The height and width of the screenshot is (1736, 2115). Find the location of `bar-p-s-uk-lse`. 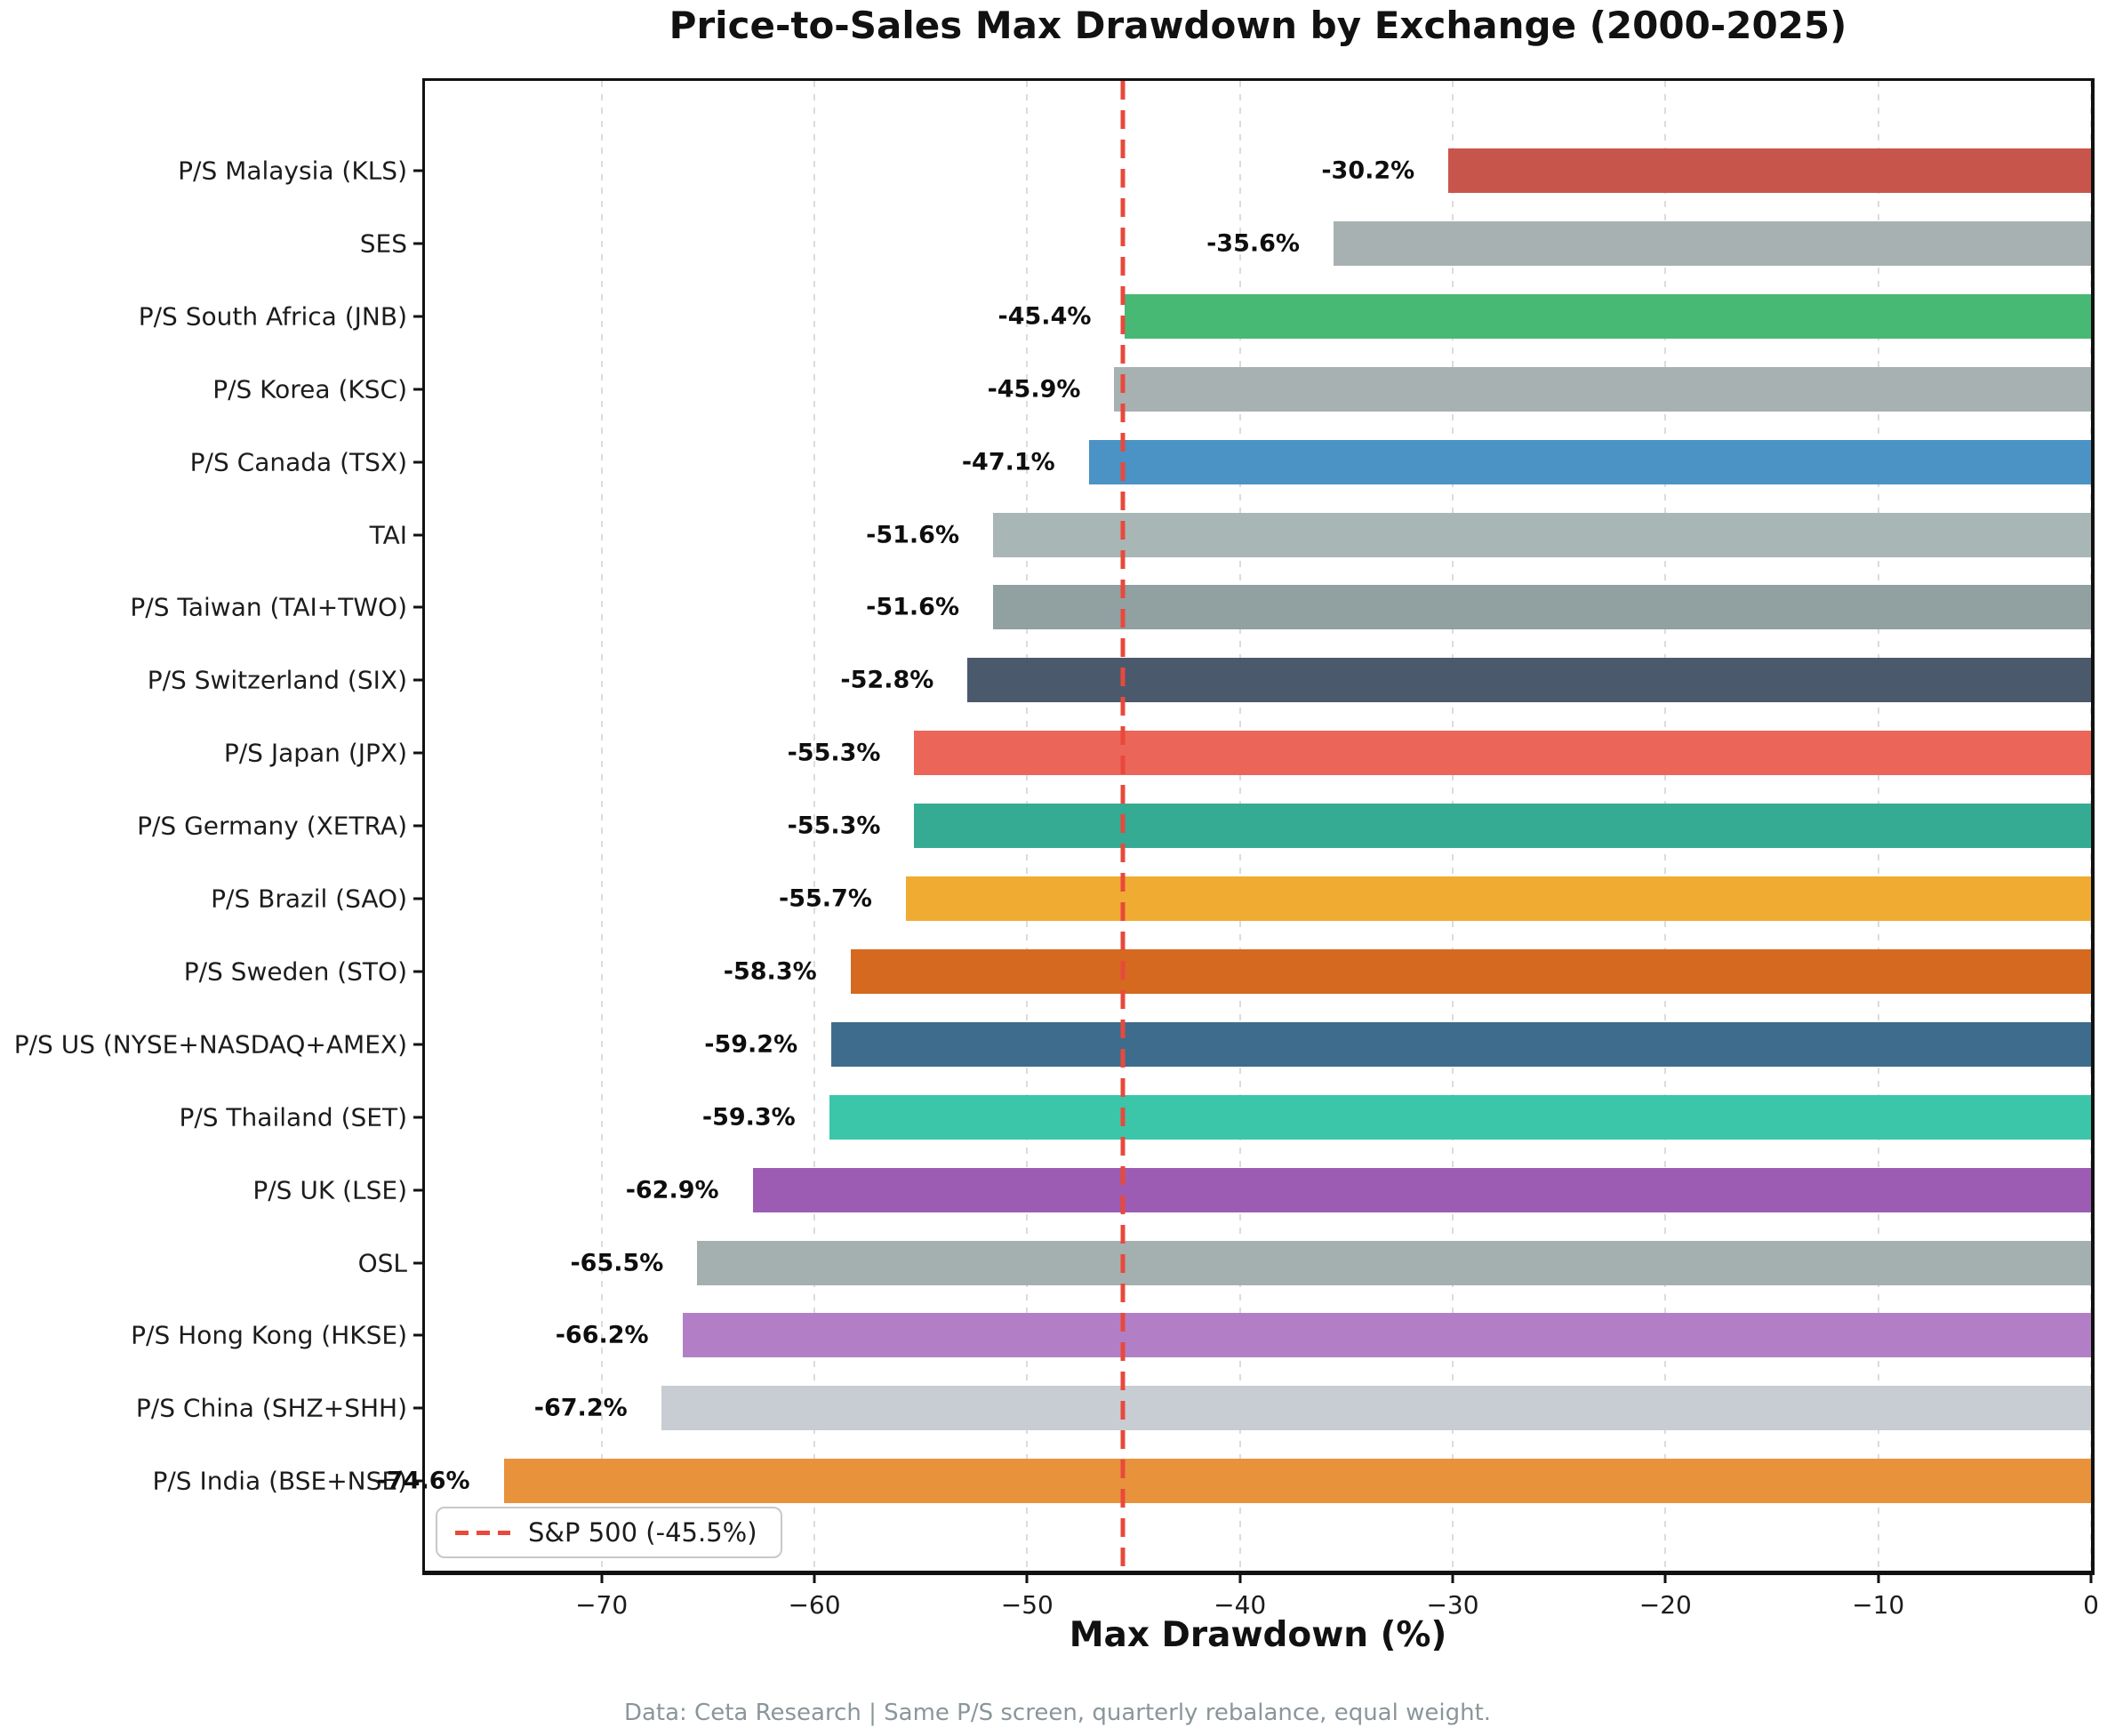

bar-p-s-uk-lse is located at coordinates (1421, 1189).